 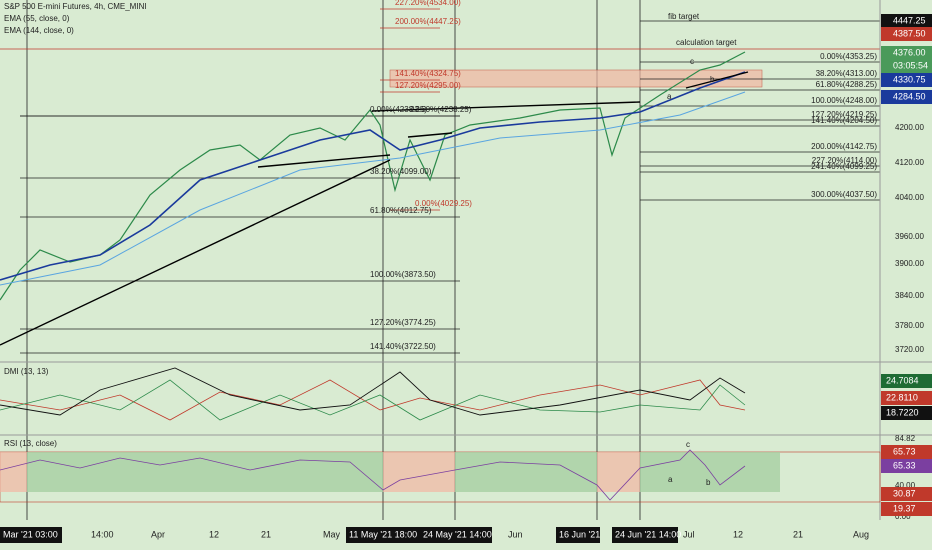 I want to click on dmi-plus, so click(x=373, y=400).